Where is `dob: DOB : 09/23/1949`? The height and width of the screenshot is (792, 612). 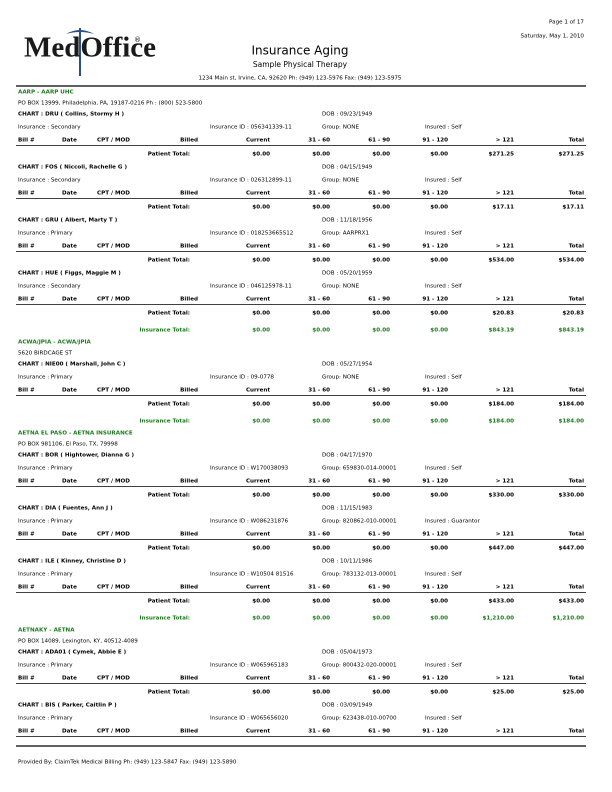 dob: DOB : 09/23/1949 is located at coordinates (347, 115).